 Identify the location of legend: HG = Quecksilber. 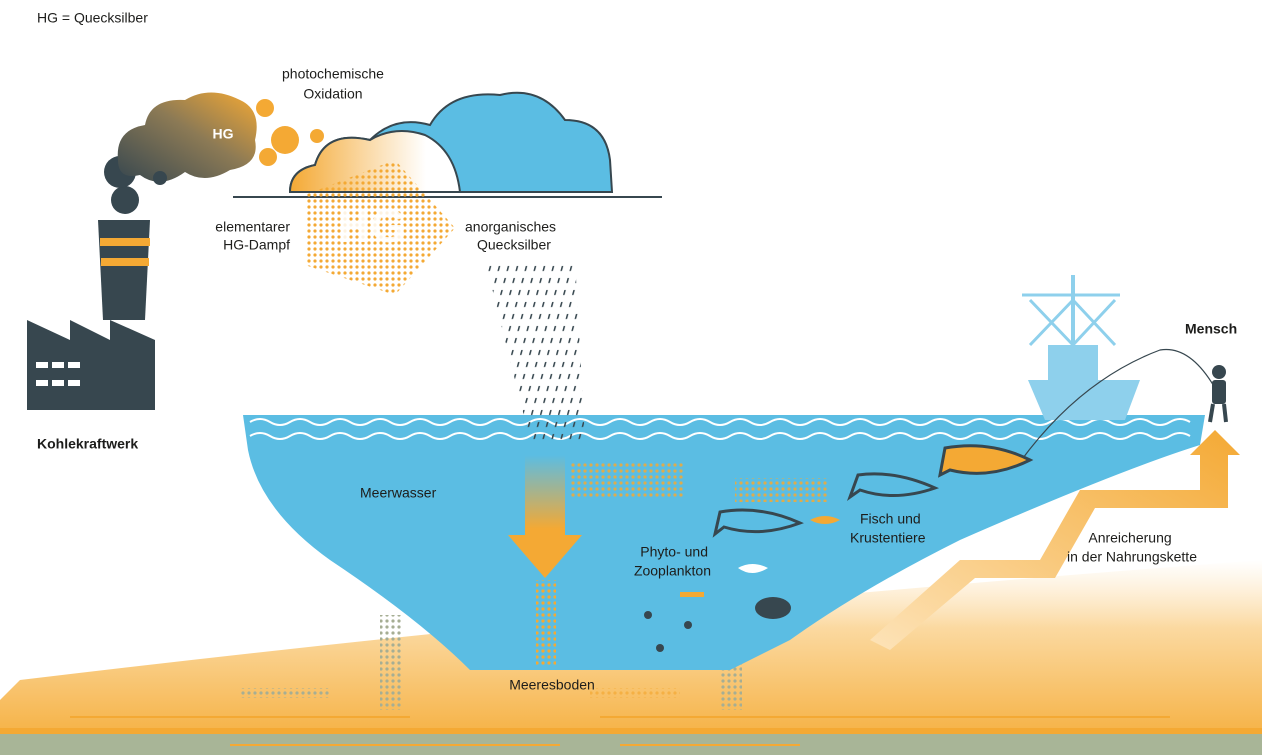
(92, 18).